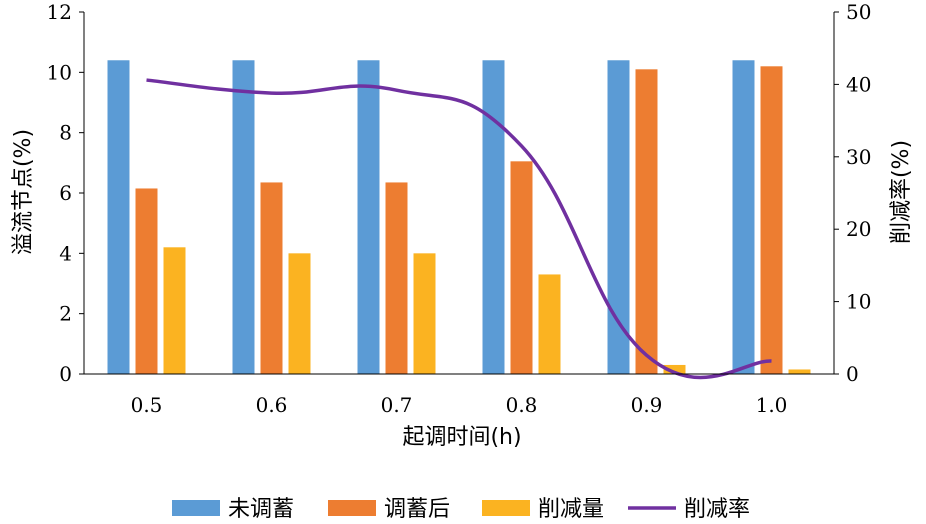 The height and width of the screenshot is (524, 926). What do you see at coordinates (461, 509) in the screenshot?
I see `legend: 未调蓄 调蓄后 削减量 削减率` at bounding box center [461, 509].